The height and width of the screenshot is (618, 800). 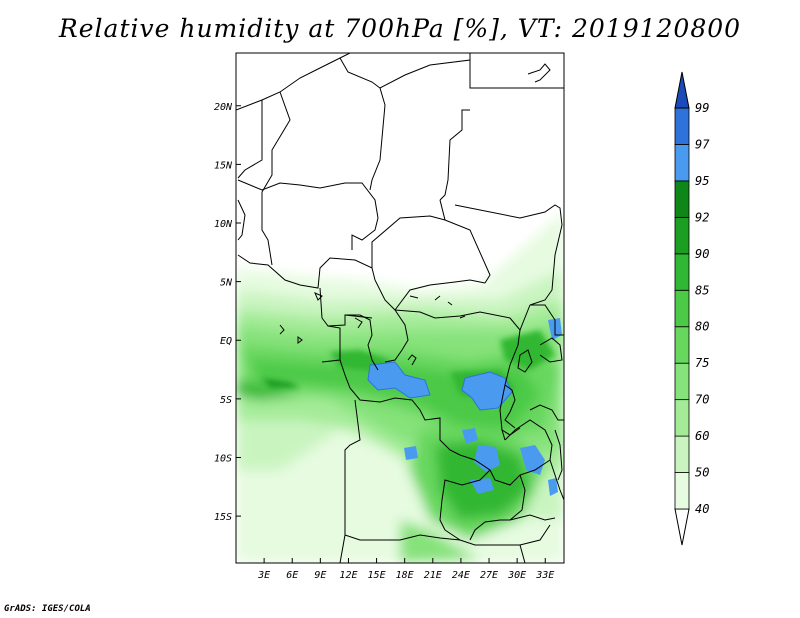 I want to click on lon-tick-label: 24E, so click(x=461, y=575).